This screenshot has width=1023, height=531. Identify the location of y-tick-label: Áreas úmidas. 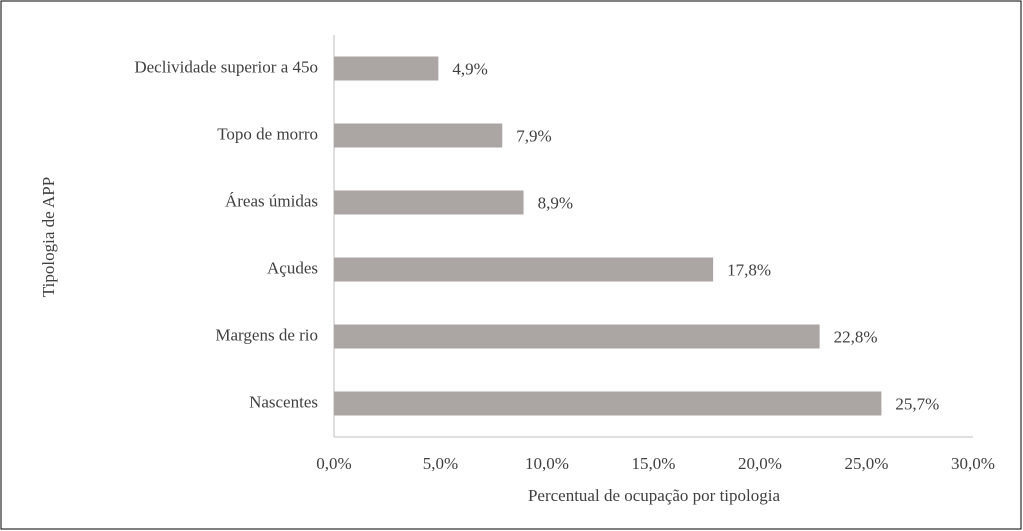
(271, 200).